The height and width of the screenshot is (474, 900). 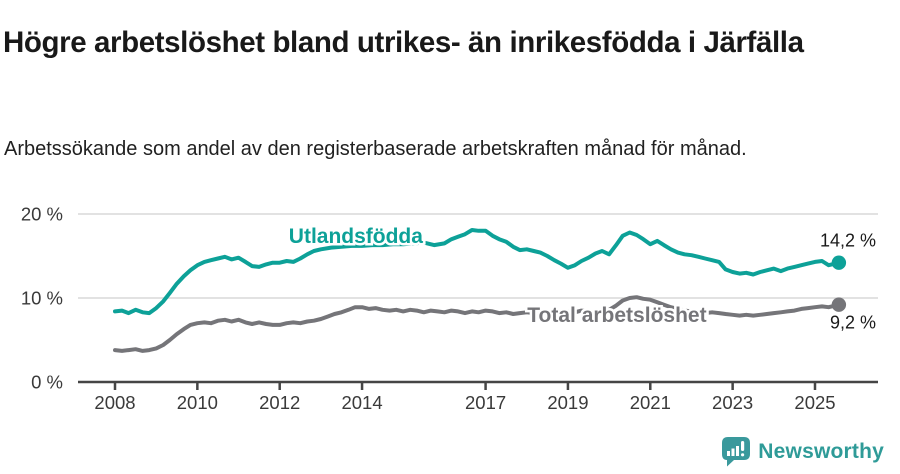 I want to click on x-tick-label: 2010, so click(x=197, y=402).